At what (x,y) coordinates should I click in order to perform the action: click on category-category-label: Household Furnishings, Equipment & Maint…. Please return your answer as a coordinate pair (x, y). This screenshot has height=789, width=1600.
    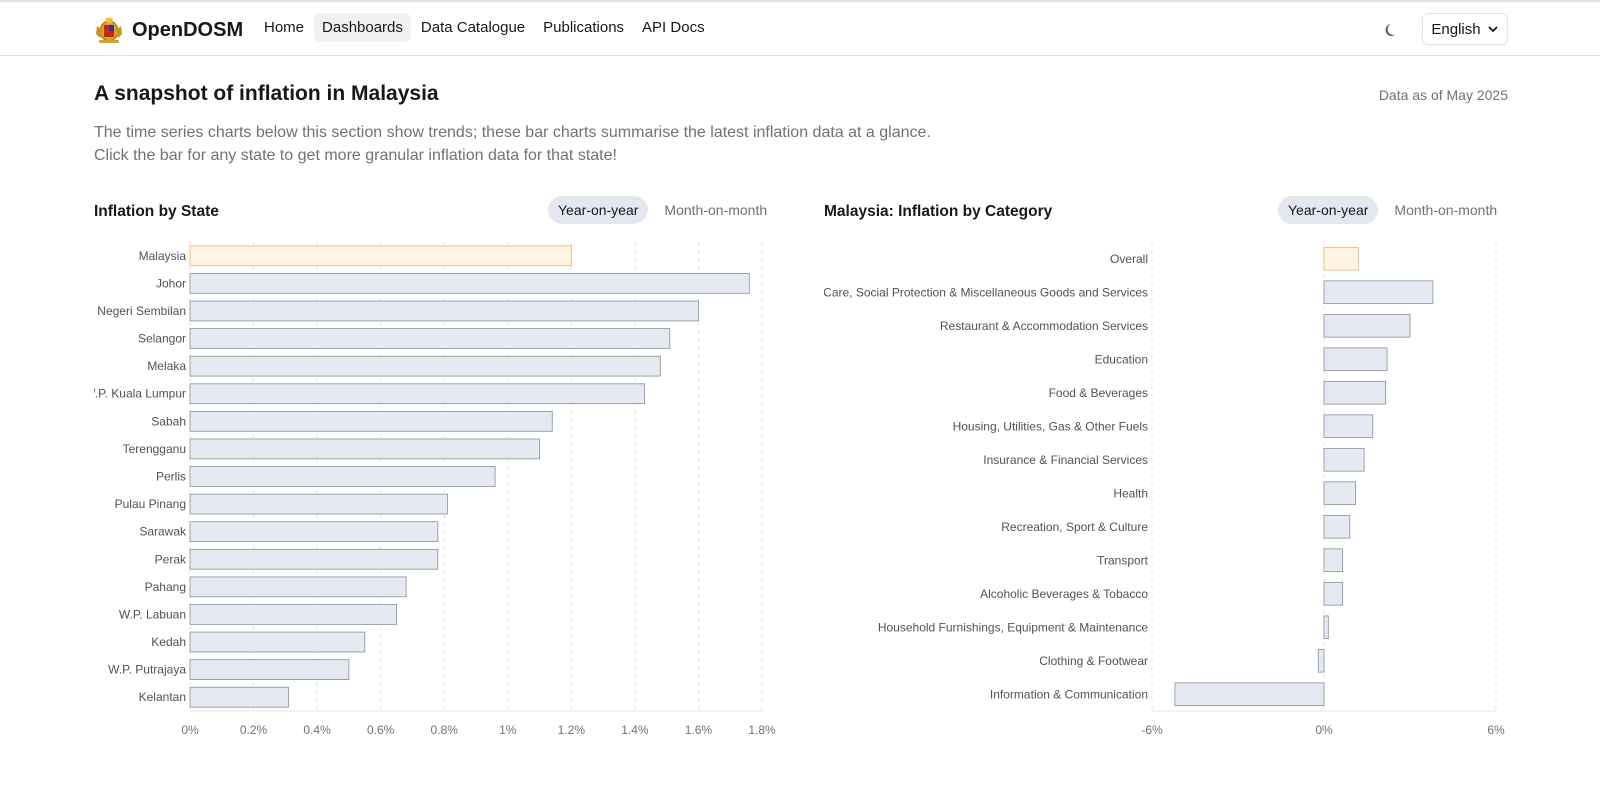
    Looking at the image, I should click on (1013, 627).